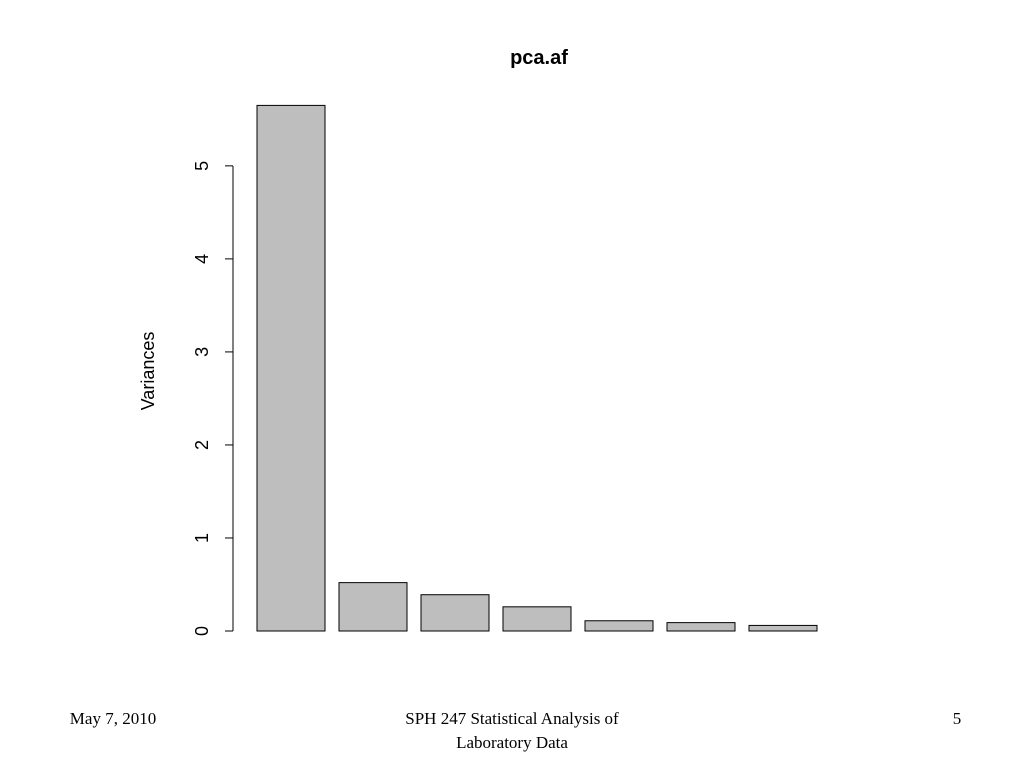 The width and height of the screenshot is (1024, 768). I want to click on footer-date: May 7, 2010, so click(113, 718).